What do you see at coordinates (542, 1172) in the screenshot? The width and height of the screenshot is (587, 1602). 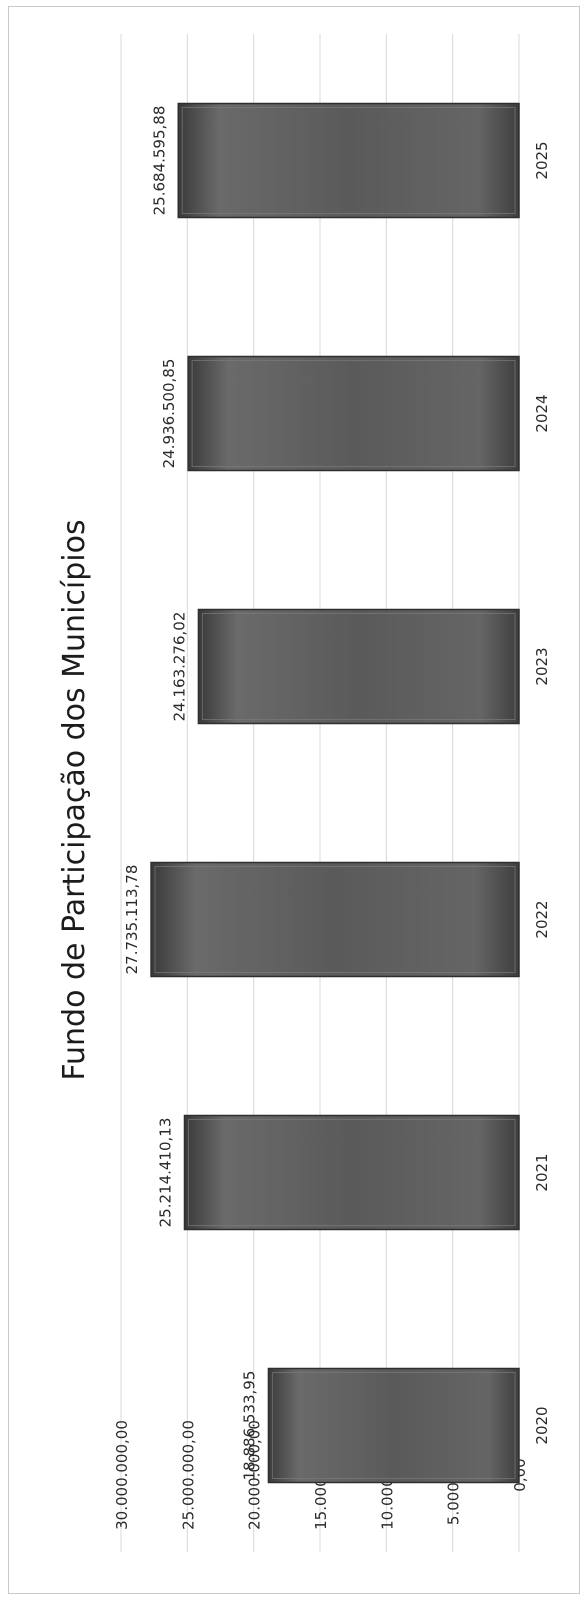 I see `category-label: 2021` at bounding box center [542, 1172].